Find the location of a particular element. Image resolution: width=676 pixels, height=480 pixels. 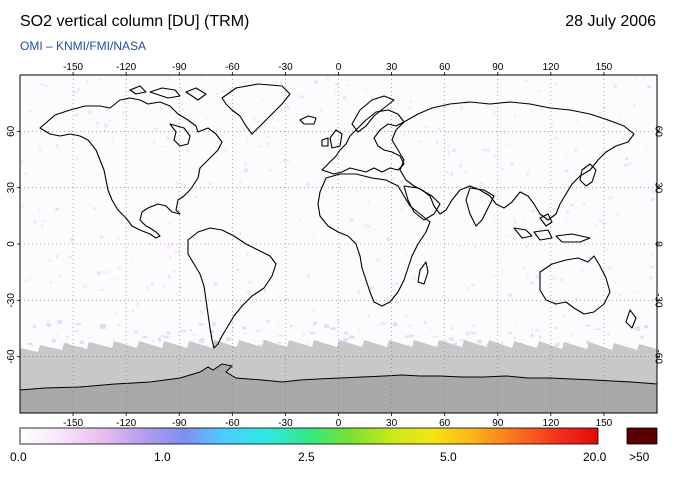

lat-tick-label: 0 is located at coordinates (11, 244).